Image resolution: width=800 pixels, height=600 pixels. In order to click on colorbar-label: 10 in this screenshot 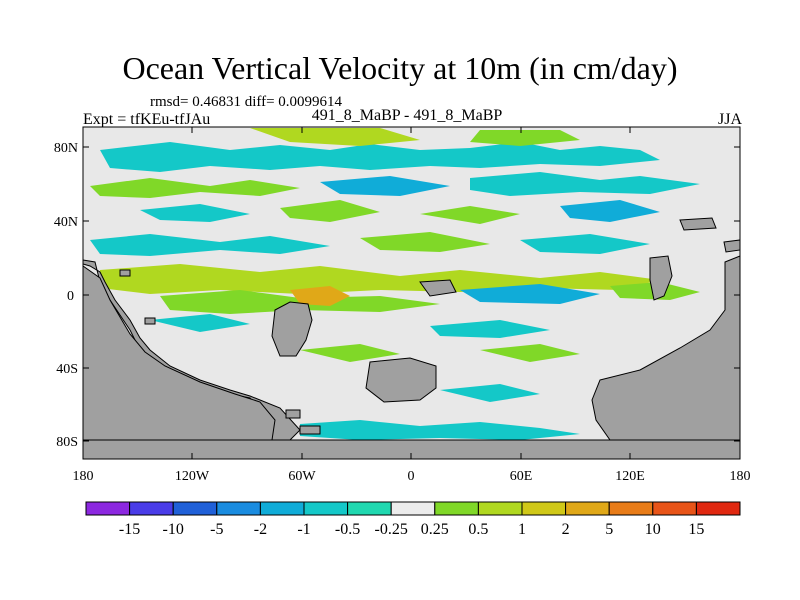, I will do `click(653, 529)`.